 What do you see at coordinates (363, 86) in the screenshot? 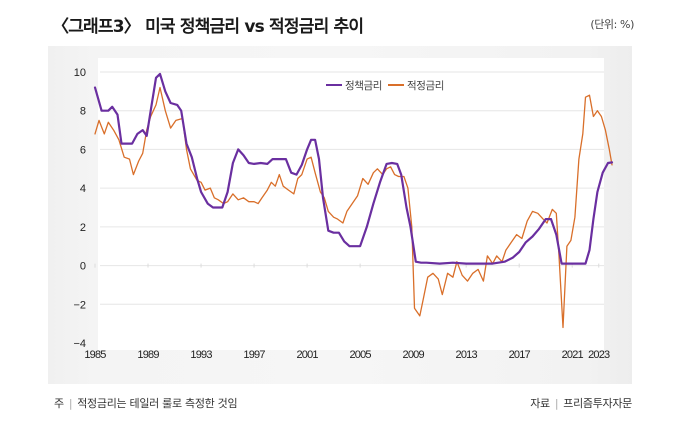
I see `legend-label-policy-rate: 정책금리` at bounding box center [363, 86].